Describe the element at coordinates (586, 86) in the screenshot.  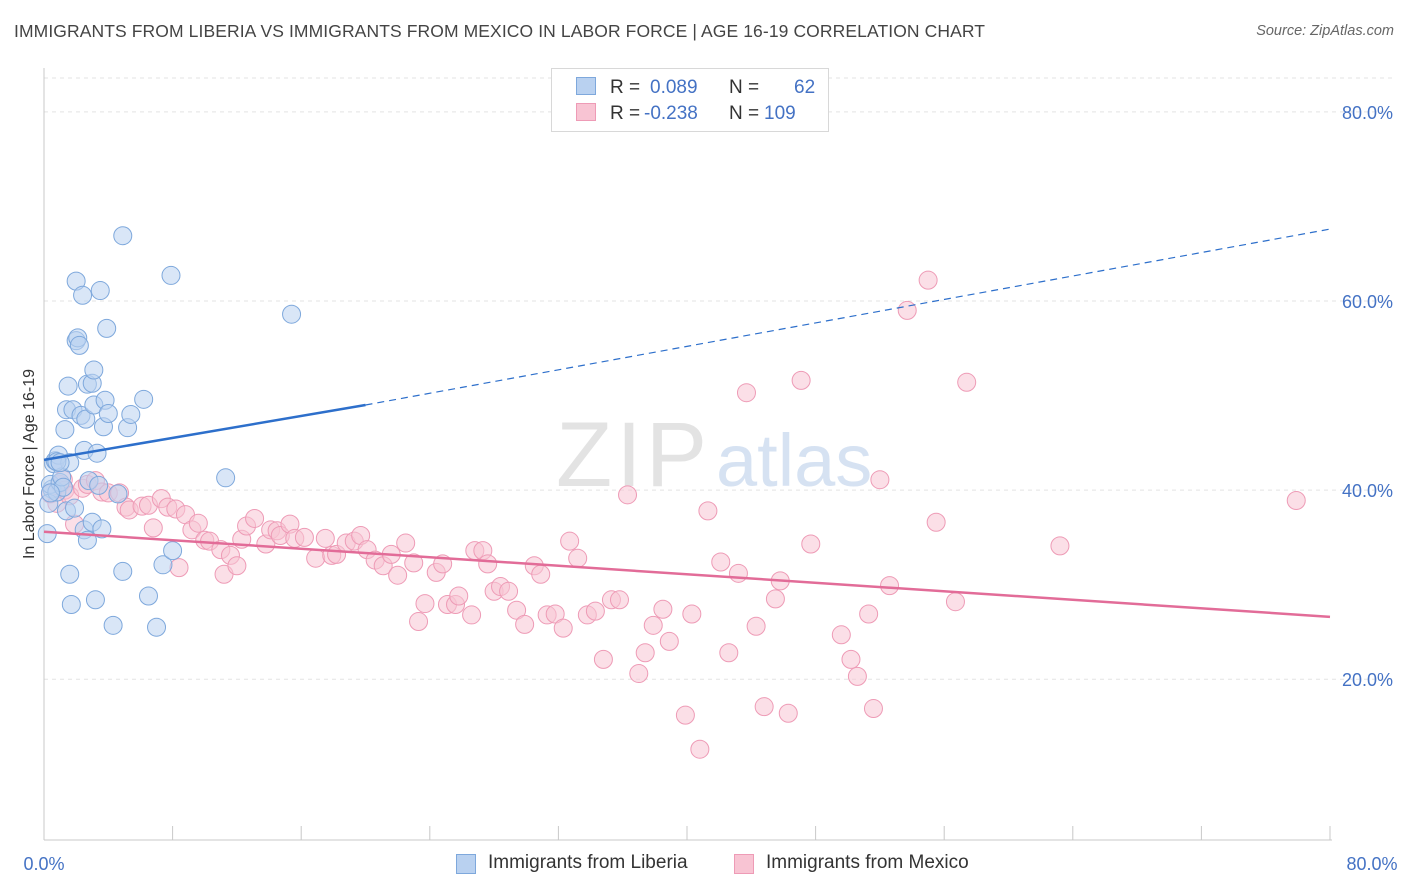
I see `liberia-swatch` at that location.